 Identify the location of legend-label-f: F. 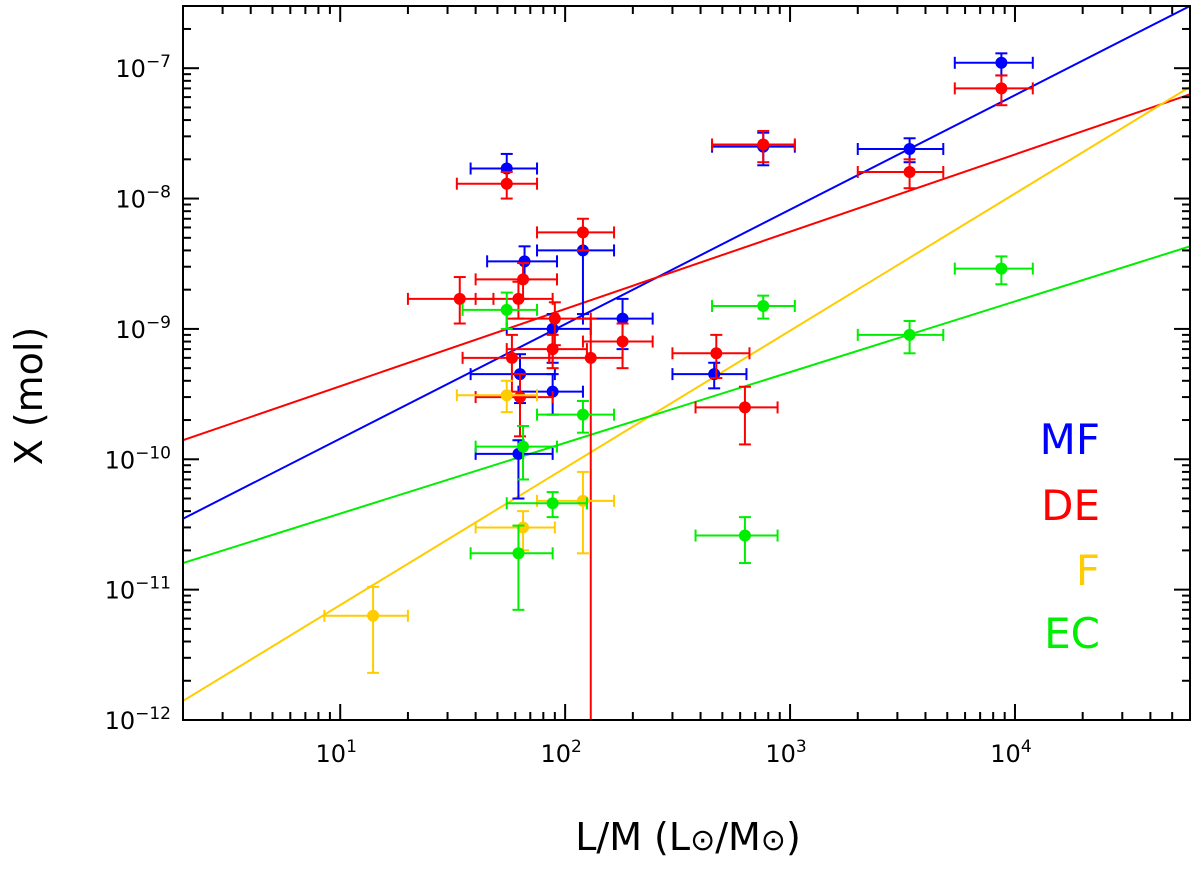
(1088, 570).